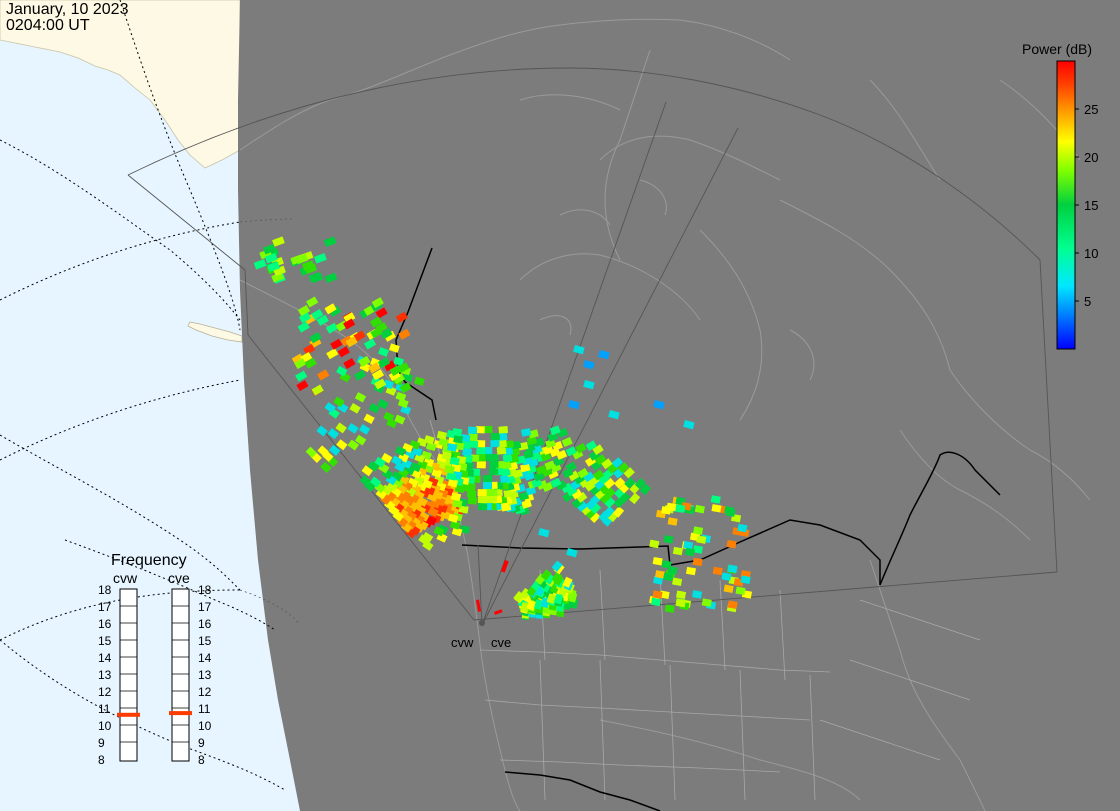 The height and width of the screenshot is (811, 1120). Describe the element at coordinates (205, 692) in the screenshot. I see `frequency-tick-label: 12` at that location.